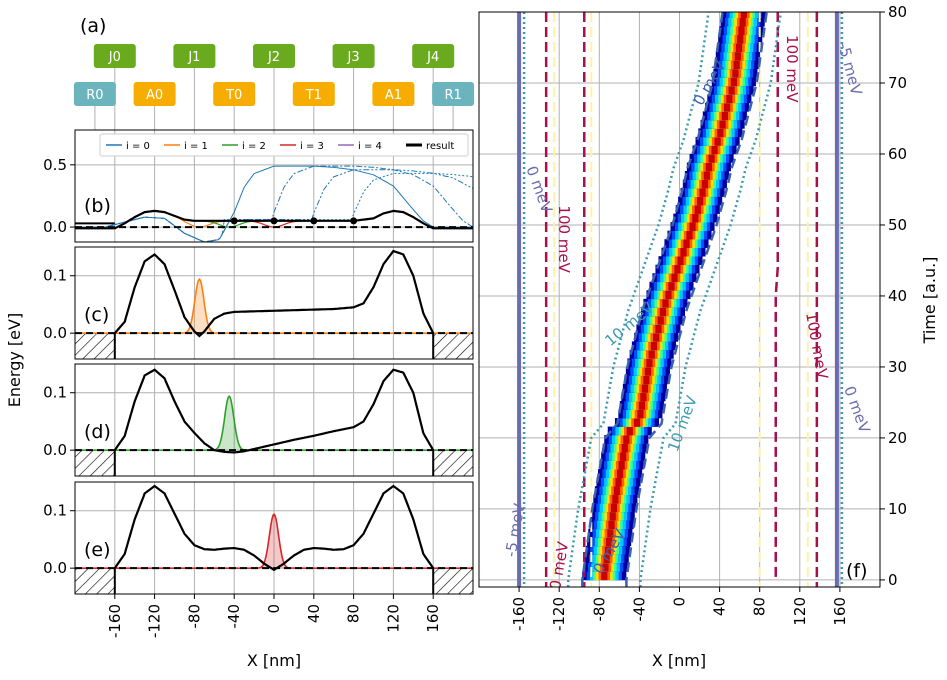 The width and height of the screenshot is (947, 680). I want to click on contour-10meV-envelope-left, so click(638, 299).